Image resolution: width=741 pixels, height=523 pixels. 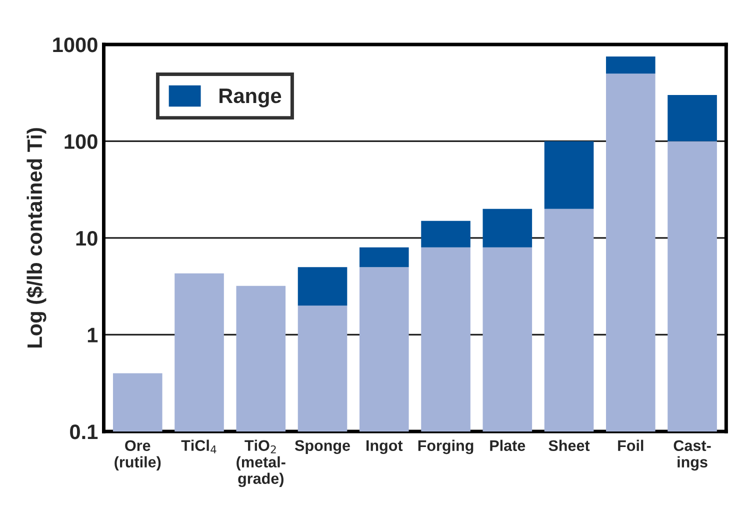 What do you see at coordinates (84, 432) in the screenshot?
I see `y-tick-label: 0.1` at bounding box center [84, 432].